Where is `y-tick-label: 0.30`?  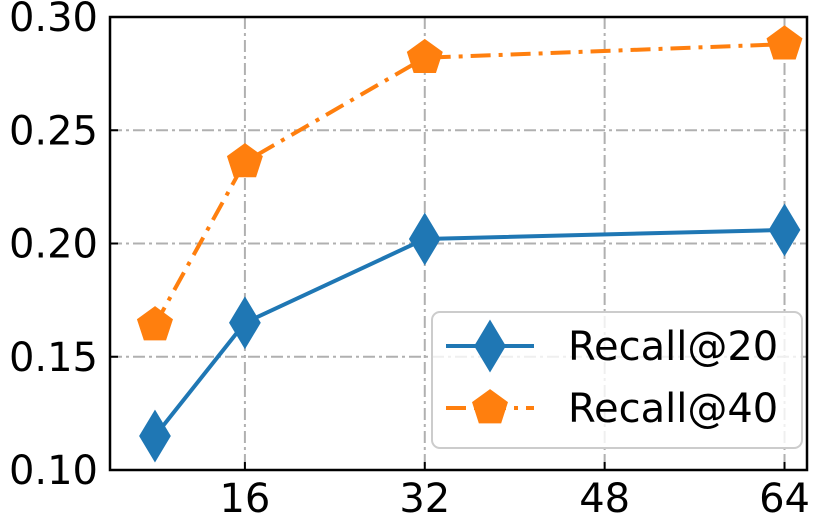
y-tick-label: 0.30 is located at coordinates (53, 20).